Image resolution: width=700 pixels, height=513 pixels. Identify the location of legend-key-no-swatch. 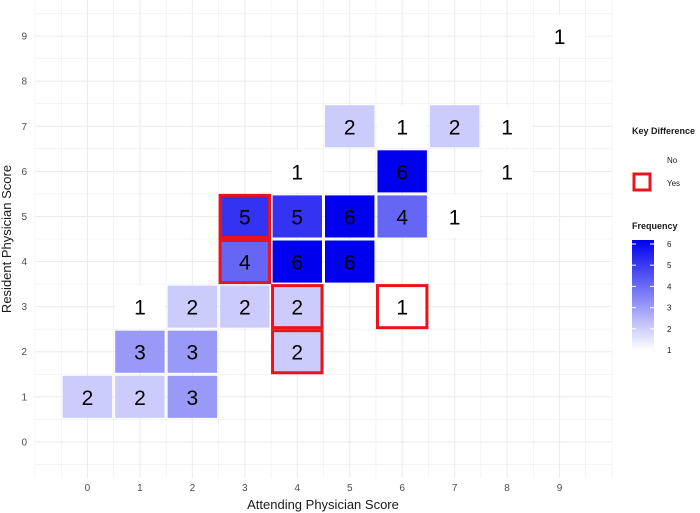
(642, 160).